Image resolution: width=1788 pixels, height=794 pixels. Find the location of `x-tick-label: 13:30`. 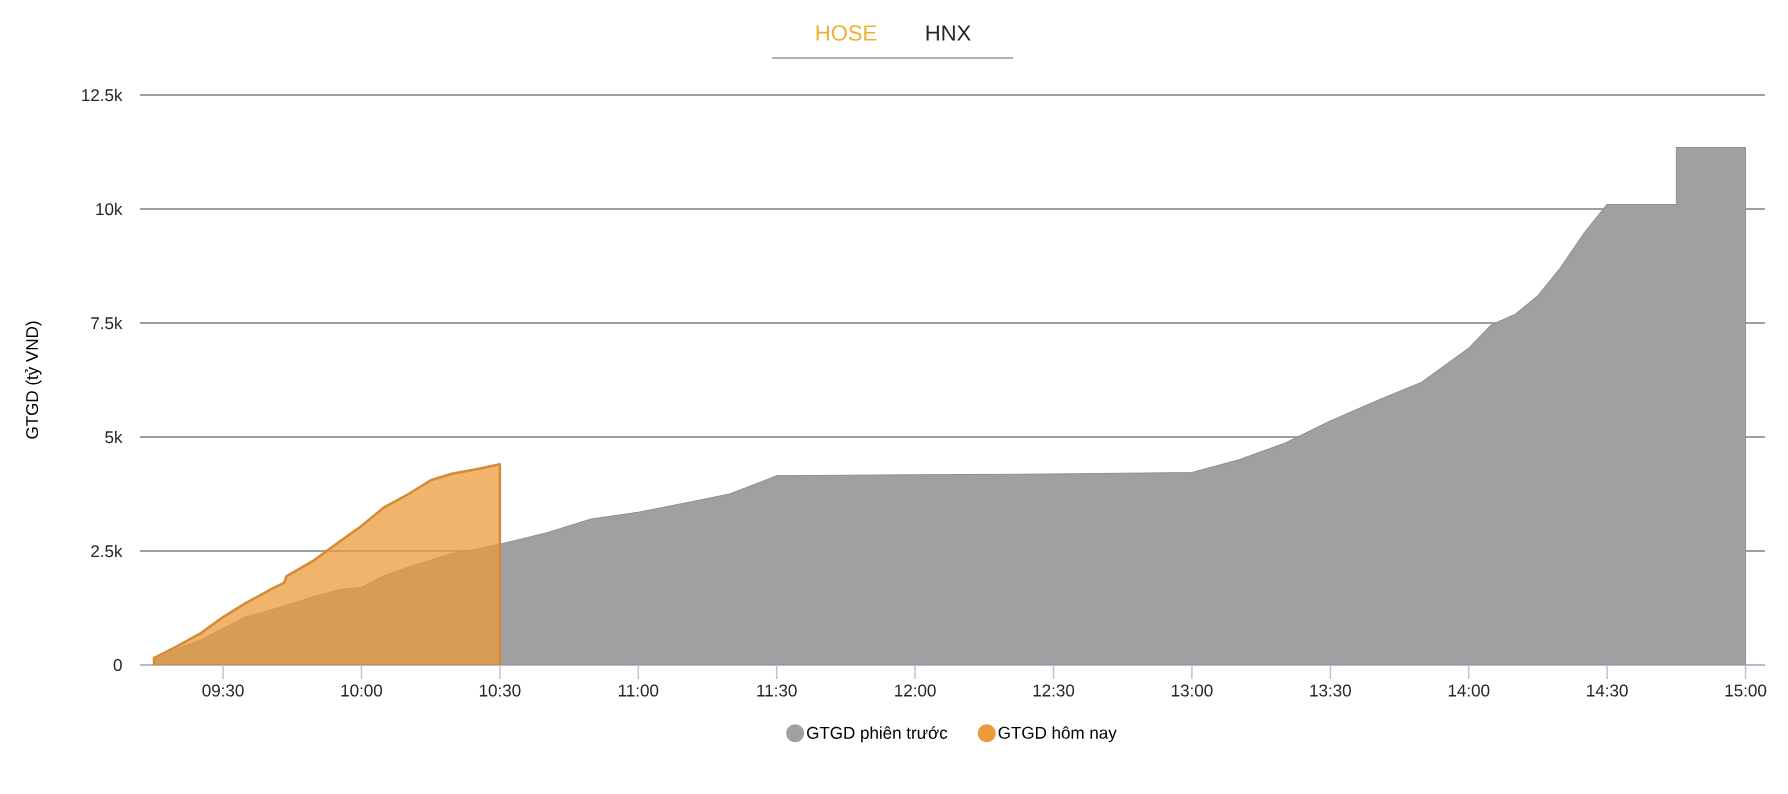

x-tick-label: 13:30 is located at coordinates (1330, 690).